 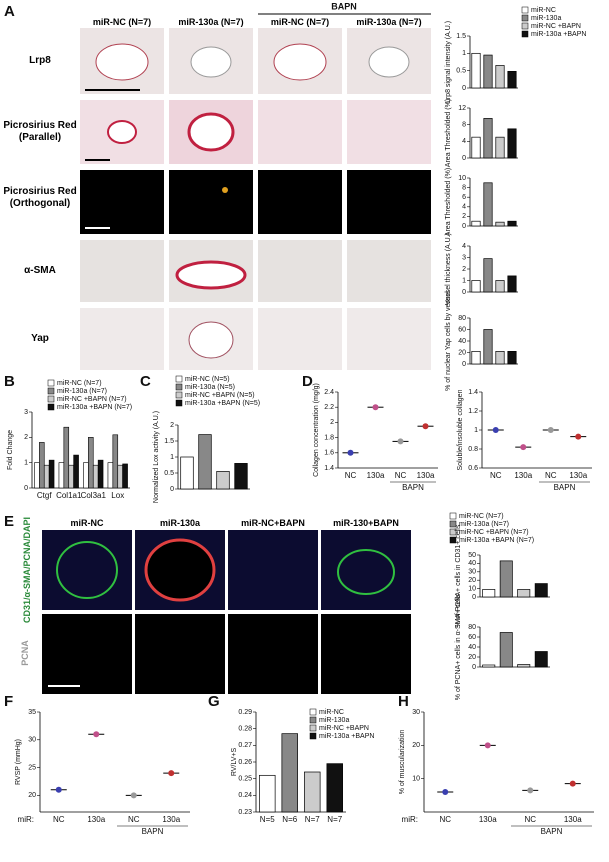 I want to click on legend-entry: miR-NC, so click(x=331, y=712).